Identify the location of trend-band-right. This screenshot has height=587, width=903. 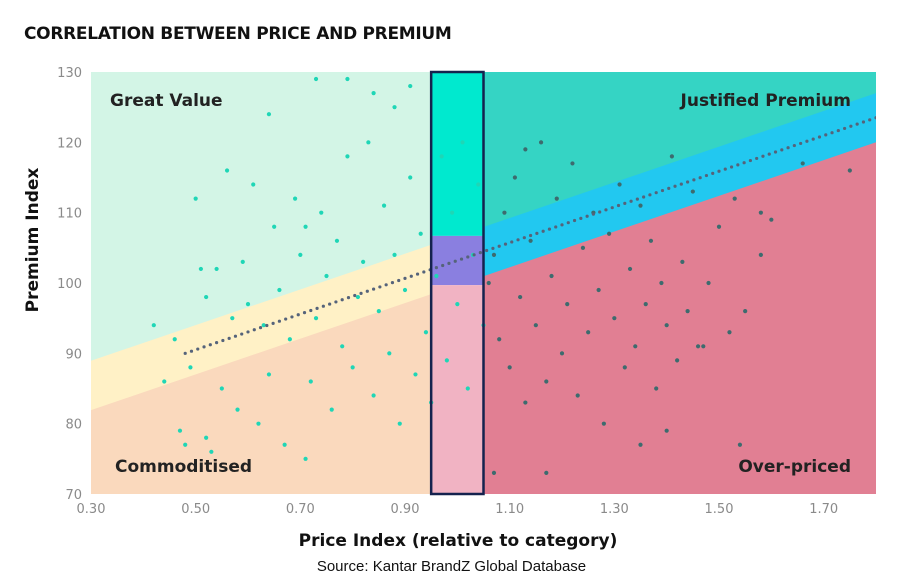
(679, 185).